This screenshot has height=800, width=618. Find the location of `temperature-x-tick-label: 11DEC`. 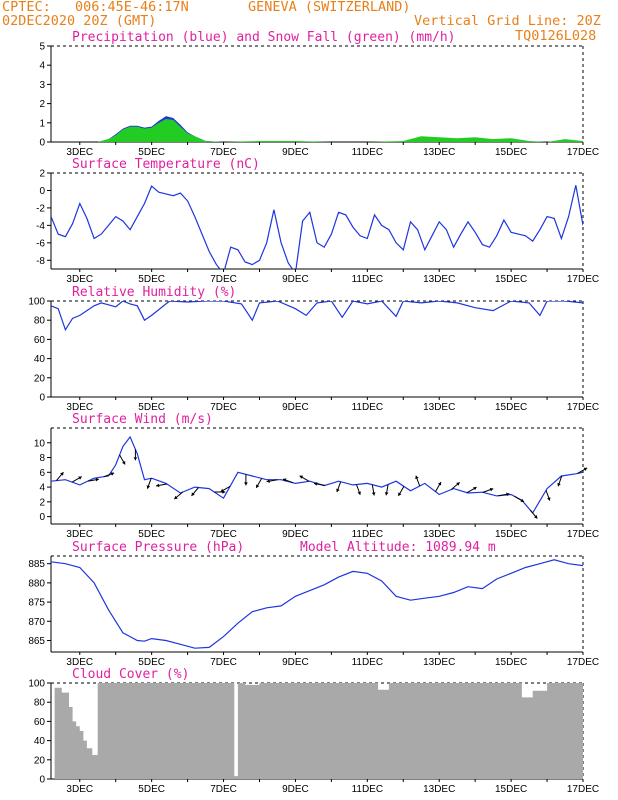

temperature-x-tick-label: 11DEC is located at coordinates (368, 279).